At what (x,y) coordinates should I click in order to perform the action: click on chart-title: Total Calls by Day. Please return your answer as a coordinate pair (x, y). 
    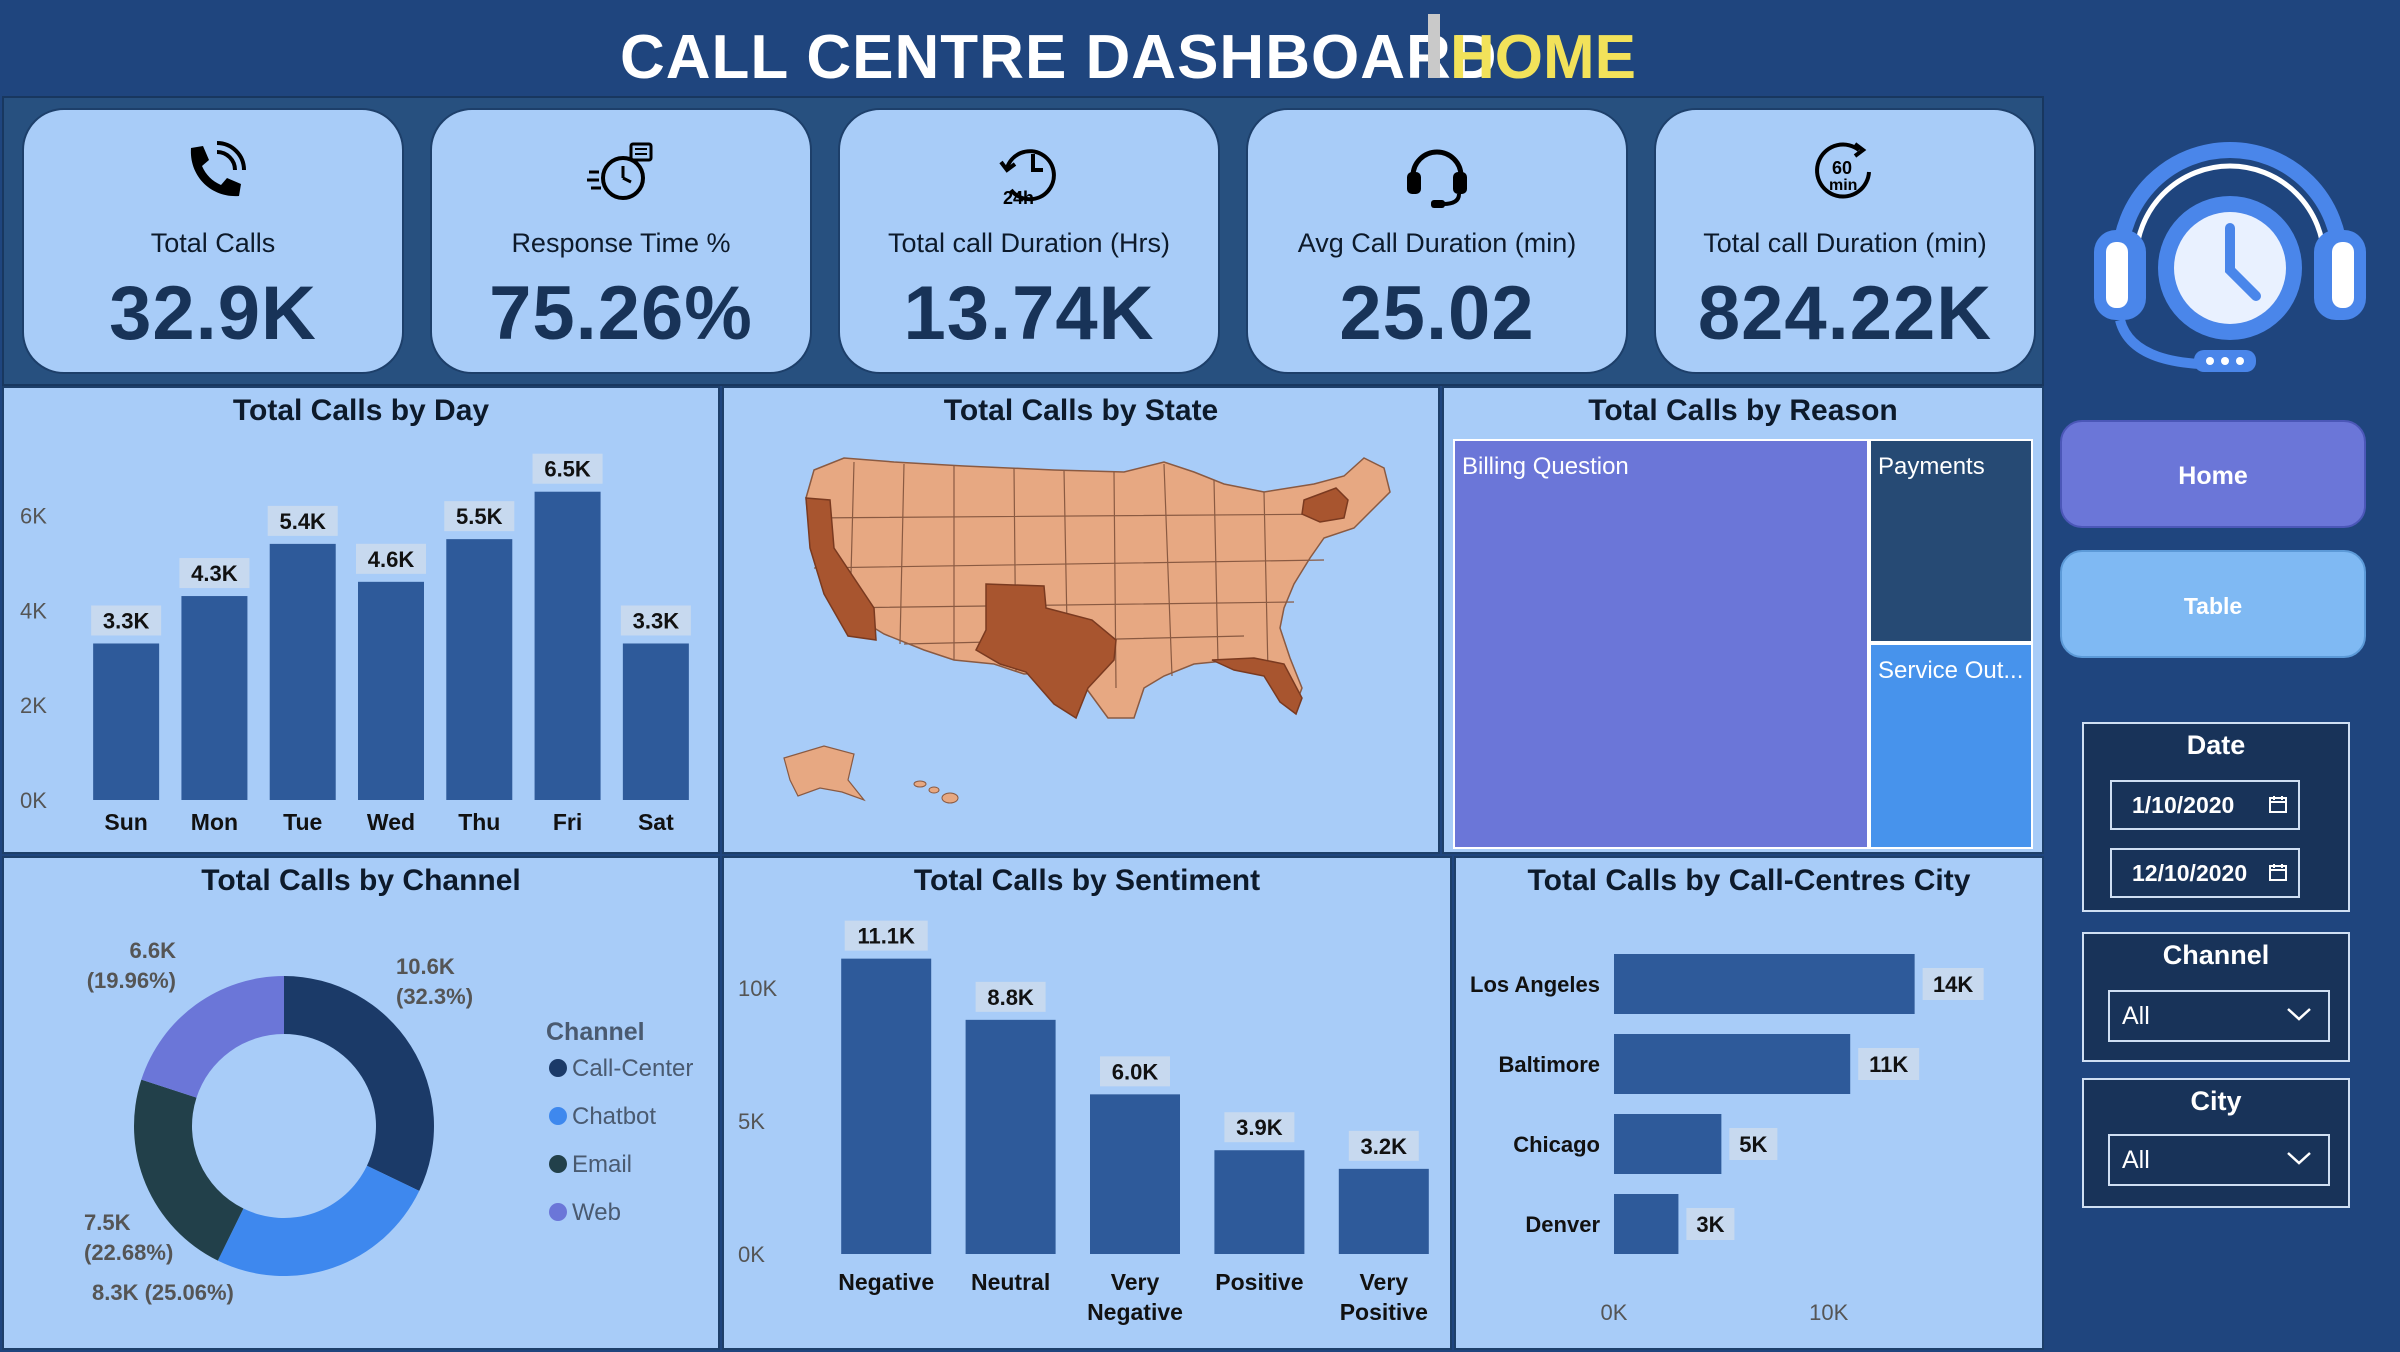
    Looking at the image, I should click on (361, 410).